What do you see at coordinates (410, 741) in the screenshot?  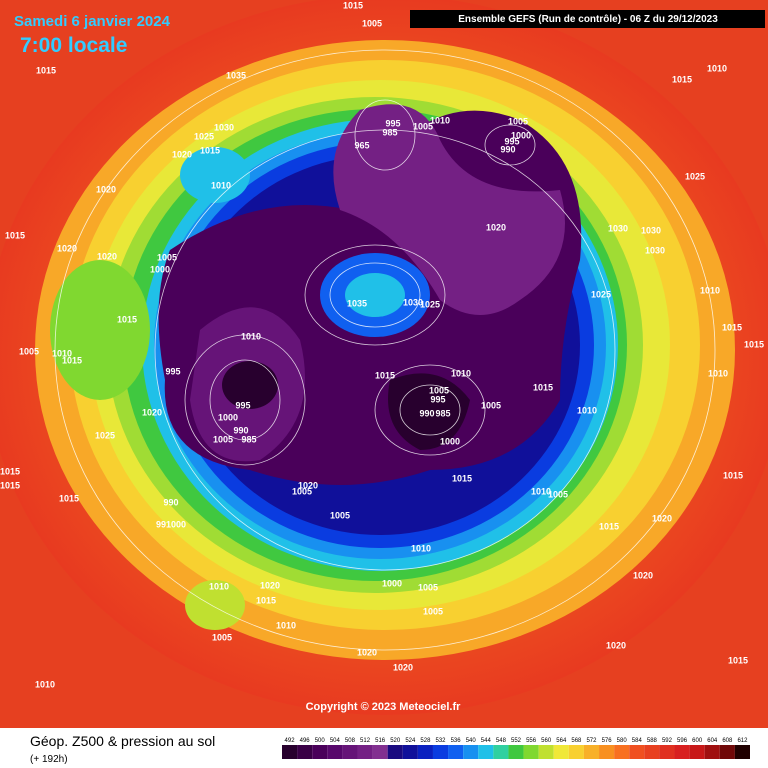 I see `scale-label: 524` at bounding box center [410, 741].